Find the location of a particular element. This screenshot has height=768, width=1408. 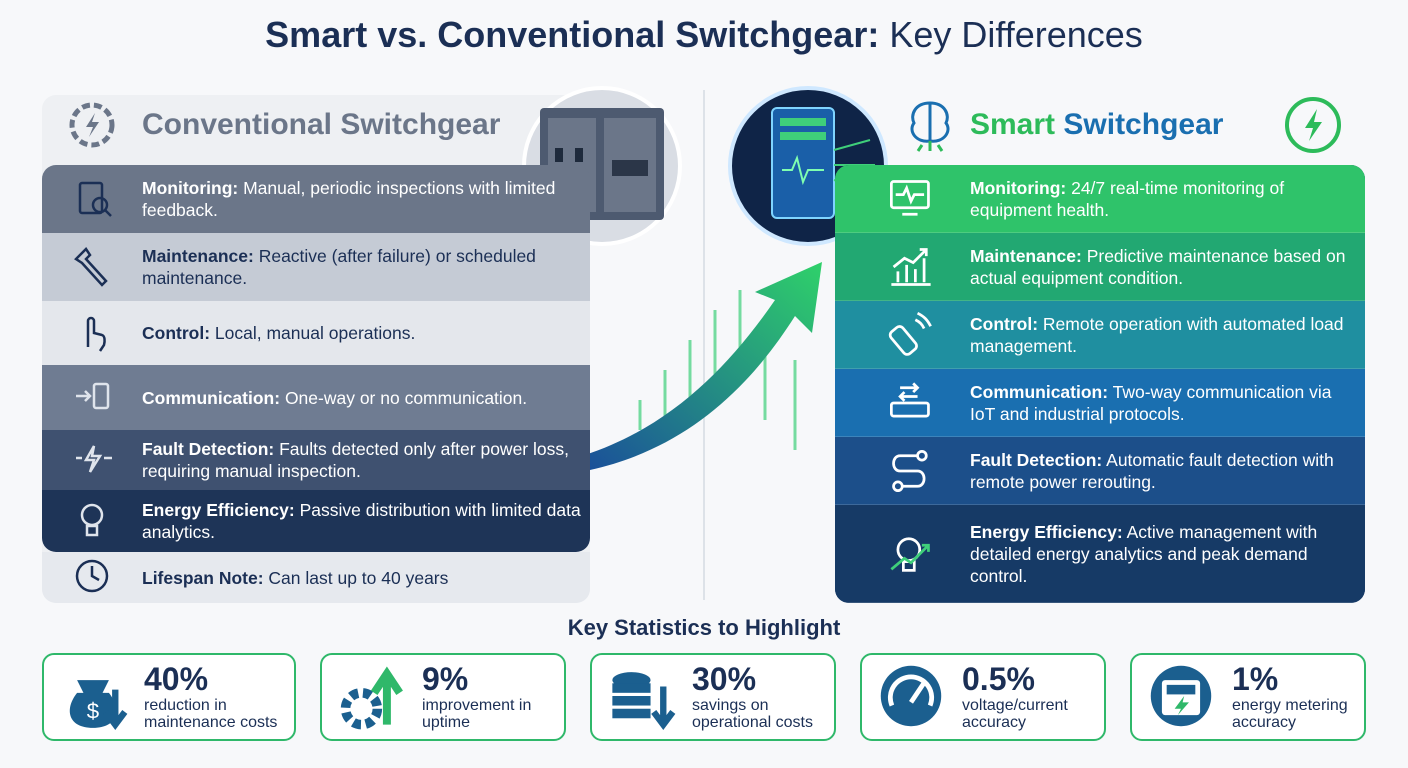

smart-word: Smart is located at coordinates (1013, 124).